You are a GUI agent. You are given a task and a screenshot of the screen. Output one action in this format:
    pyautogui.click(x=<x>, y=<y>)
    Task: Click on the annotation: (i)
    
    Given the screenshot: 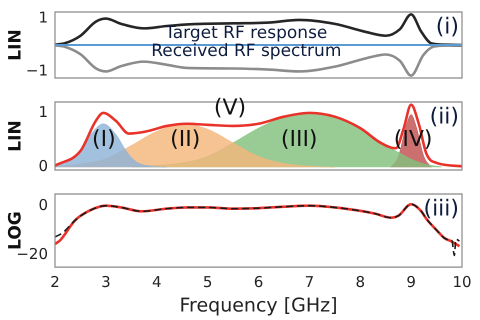 What is the action you would take?
    pyautogui.click(x=447, y=27)
    